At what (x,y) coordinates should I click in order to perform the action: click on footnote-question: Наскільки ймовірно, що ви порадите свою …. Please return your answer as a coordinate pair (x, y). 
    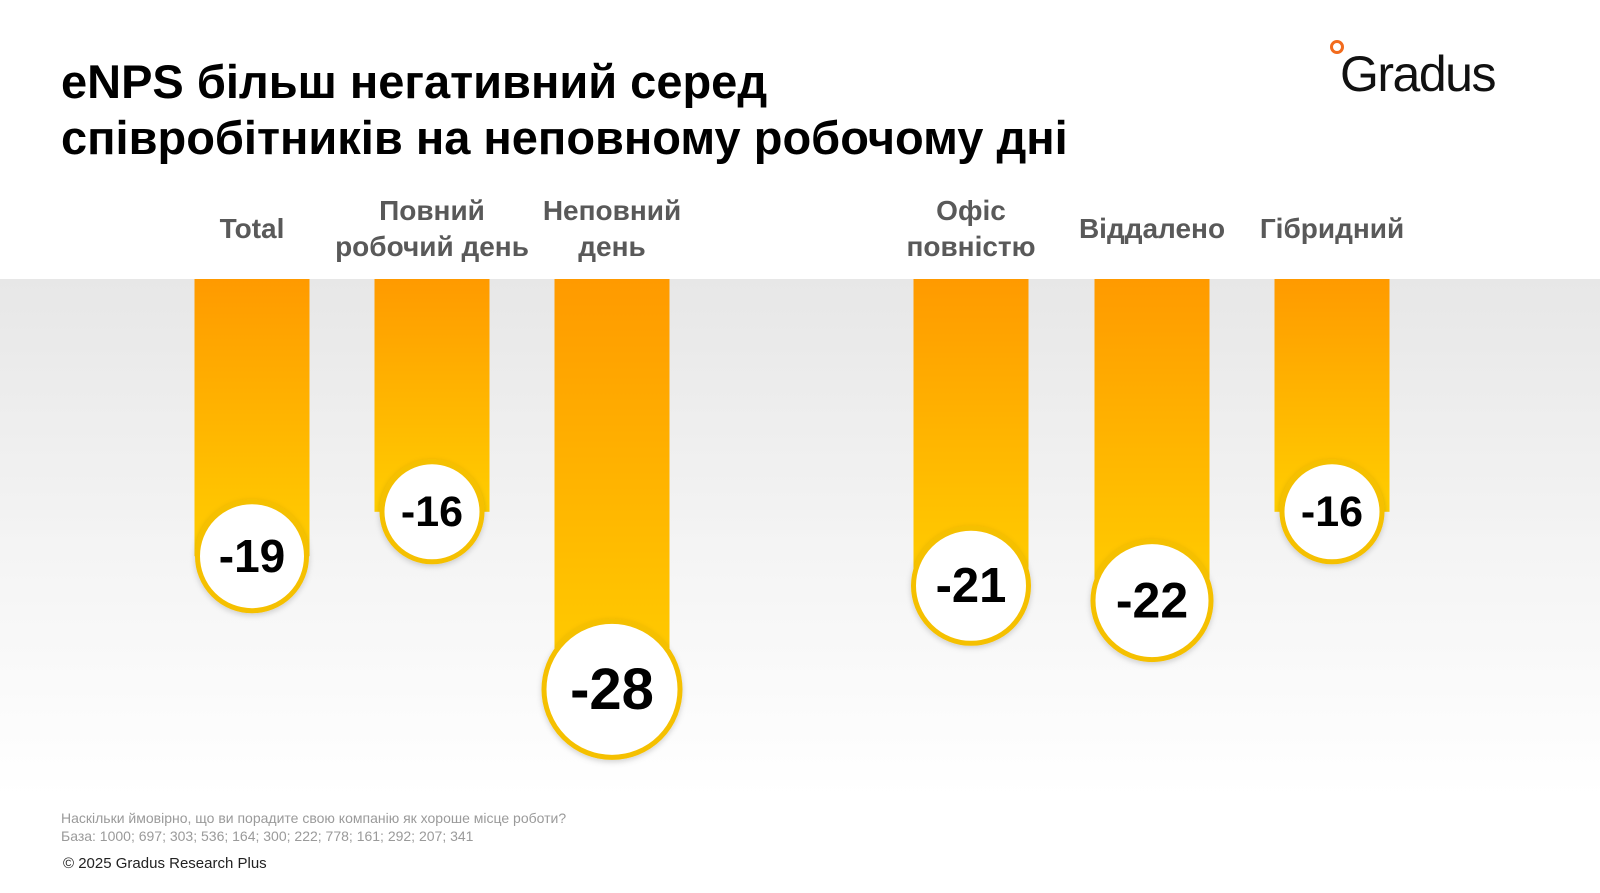
    Looking at the image, I should click on (314, 818).